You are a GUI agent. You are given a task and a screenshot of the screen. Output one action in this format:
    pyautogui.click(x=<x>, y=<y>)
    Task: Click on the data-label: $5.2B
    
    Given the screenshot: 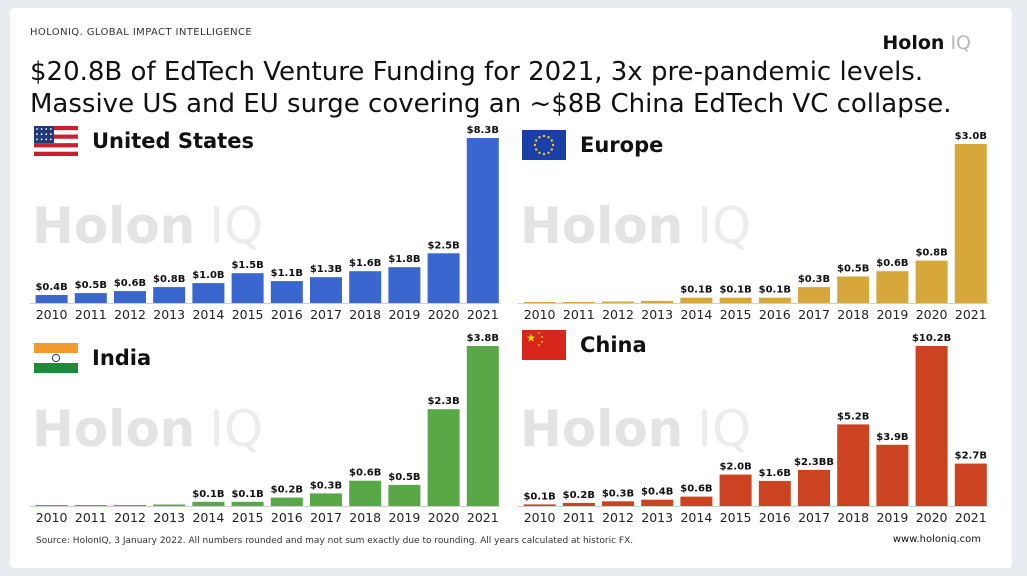 What is the action you would take?
    pyautogui.click(x=853, y=416)
    